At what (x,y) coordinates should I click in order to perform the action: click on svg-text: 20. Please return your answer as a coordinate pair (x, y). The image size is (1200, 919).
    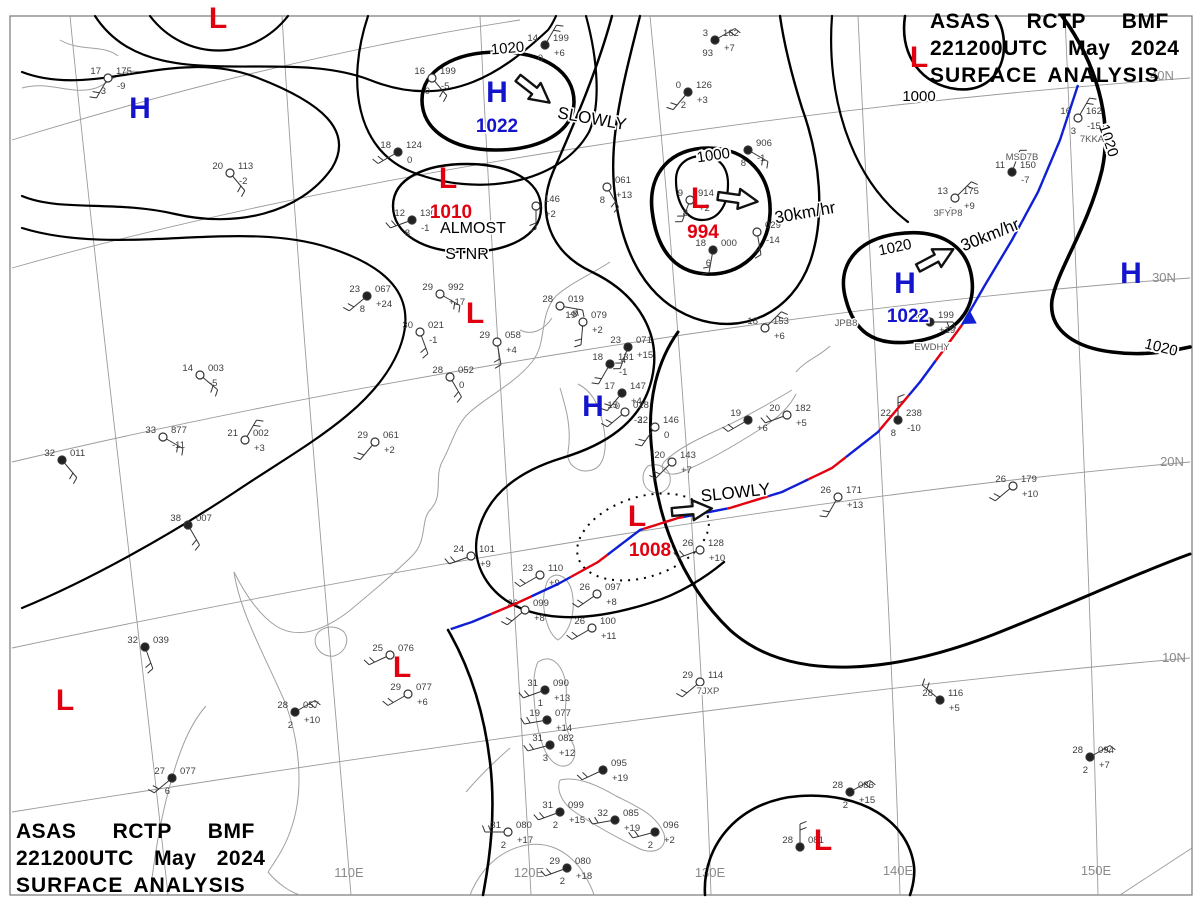
    Looking at the image, I should click on (217, 166).